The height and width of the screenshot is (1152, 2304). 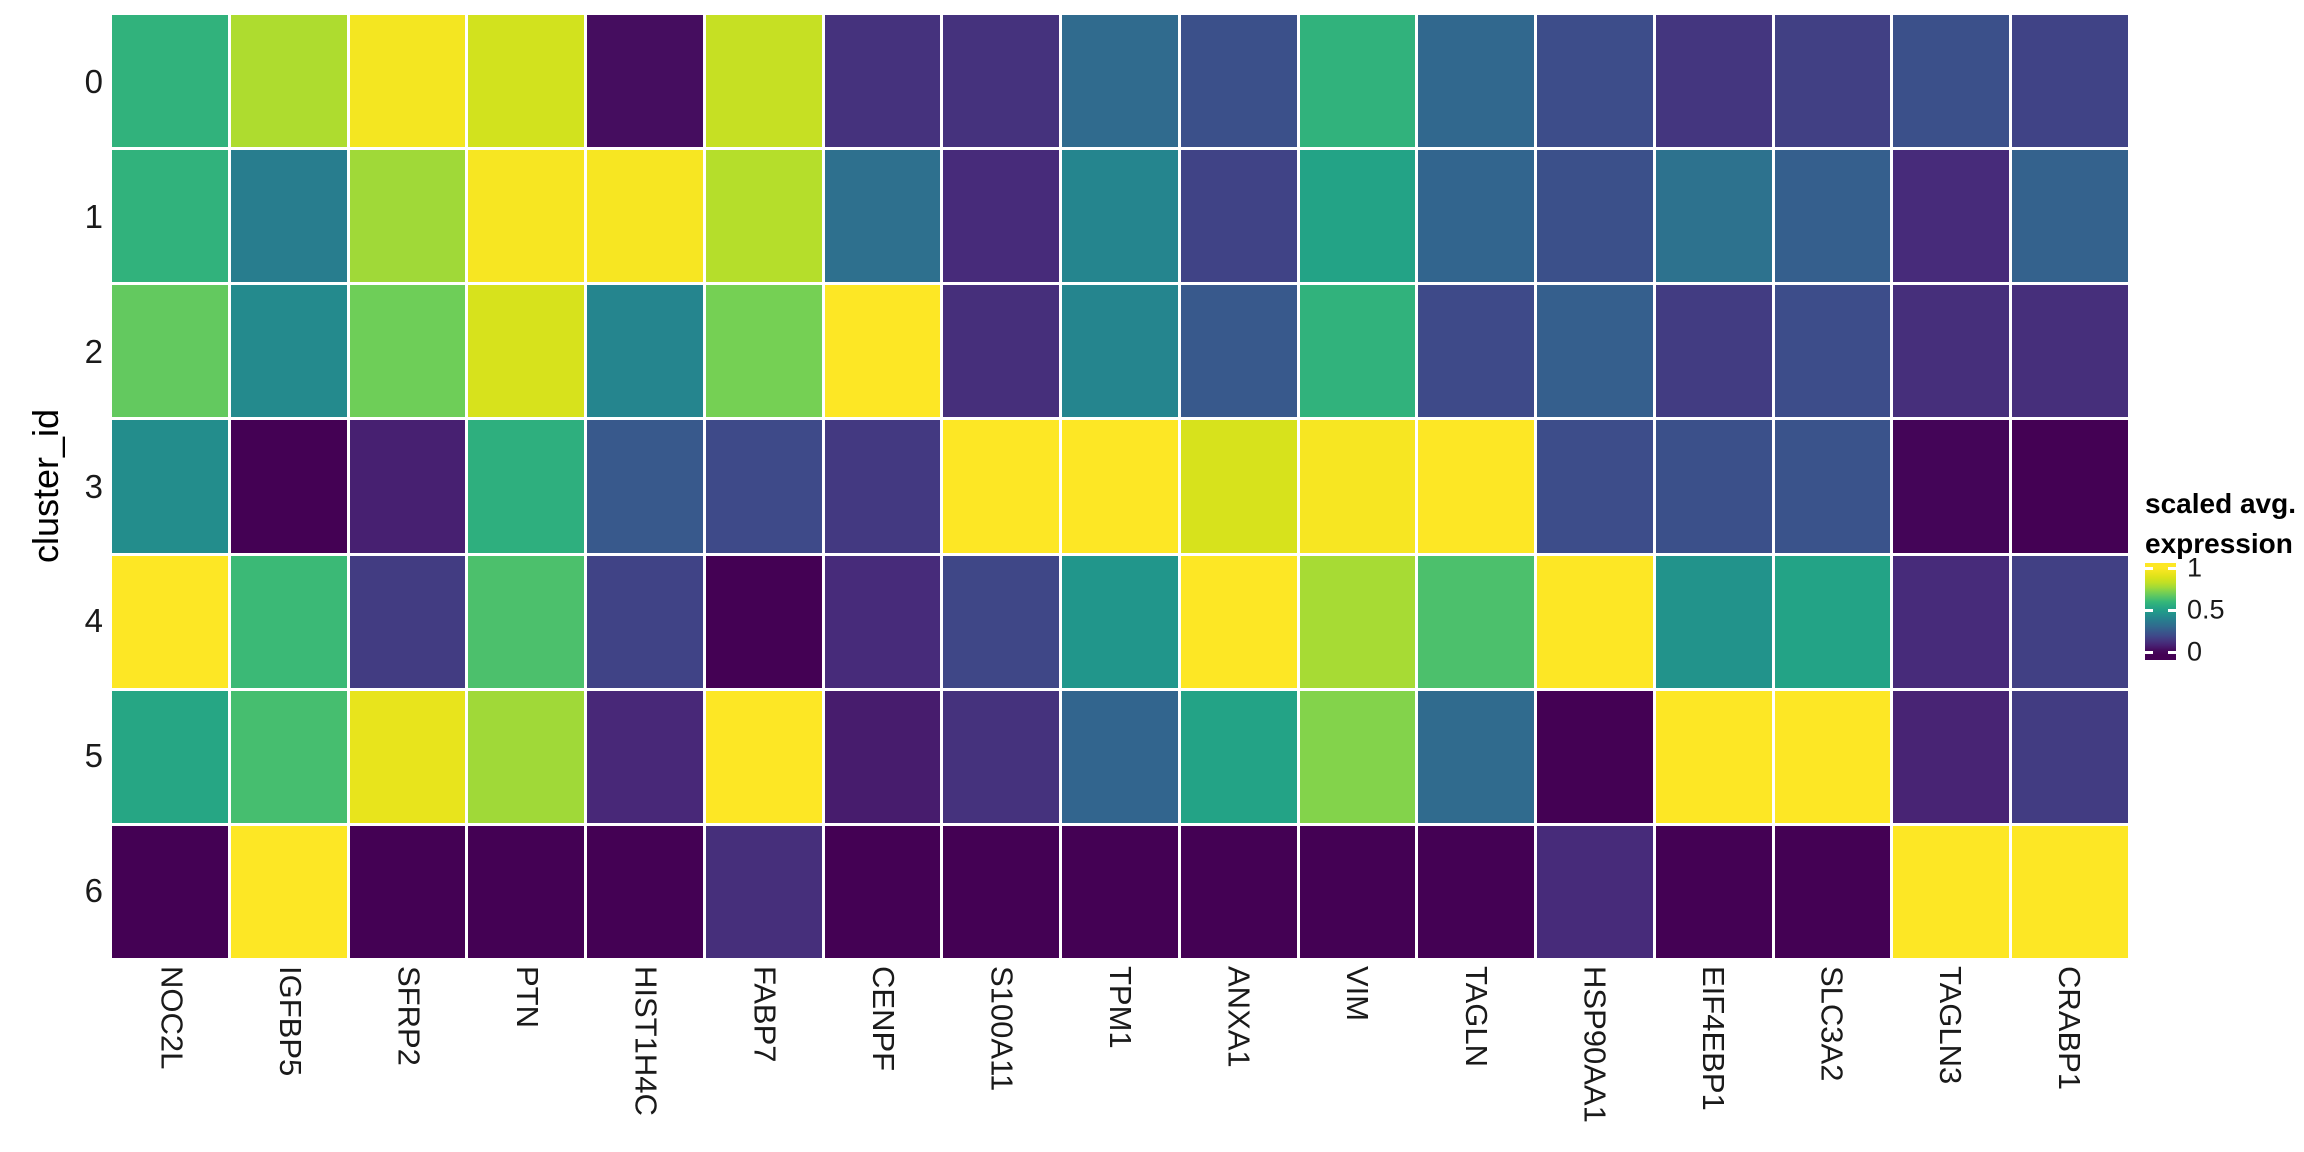 I want to click on x-tick-label: EIF4EBP1, so click(x=1713, y=1056).